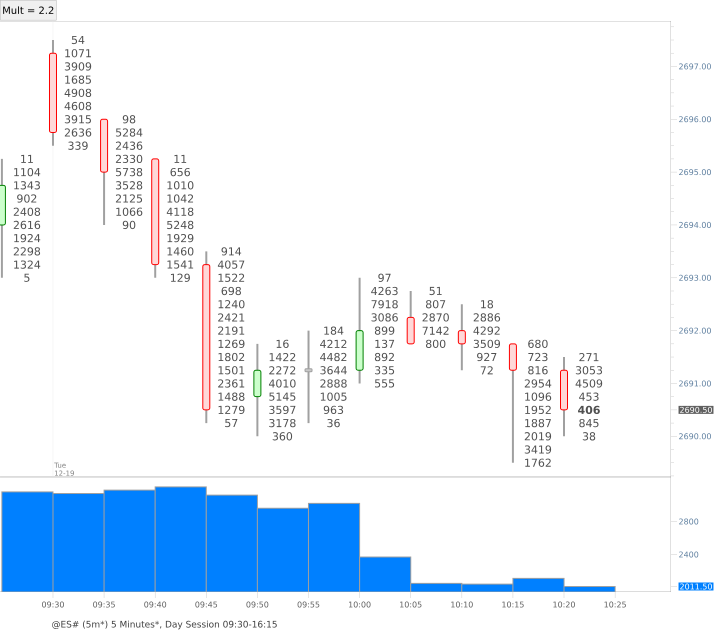 This screenshot has height=634, width=722. What do you see at coordinates (27, 251) in the screenshot?
I see `annotation: 2298` at bounding box center [27, 251].